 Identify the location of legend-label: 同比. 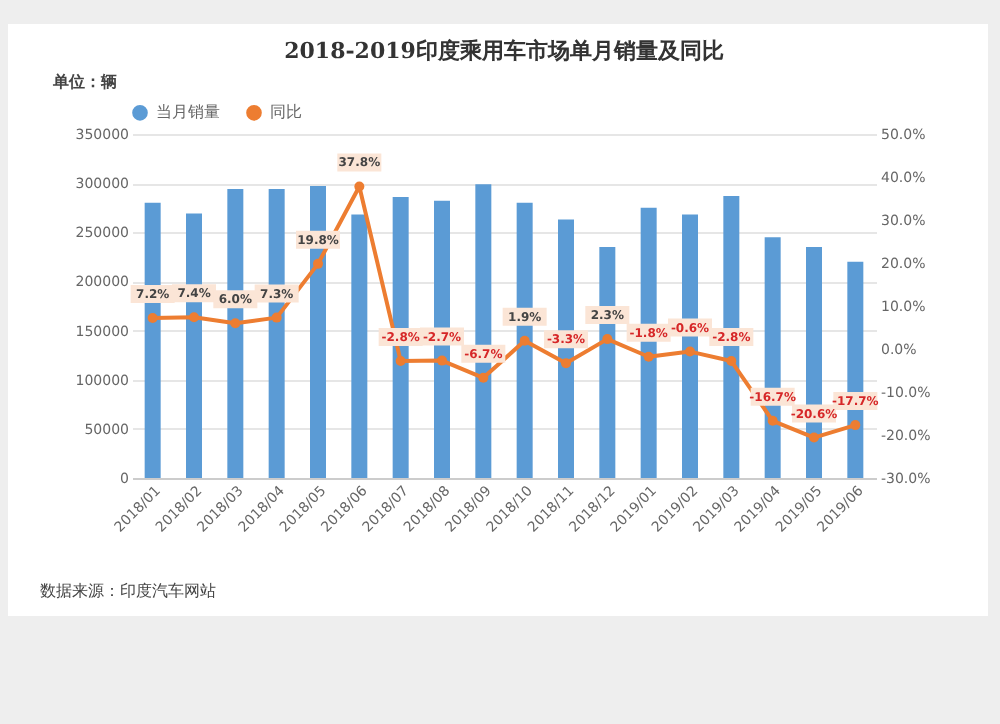
(286, 111).